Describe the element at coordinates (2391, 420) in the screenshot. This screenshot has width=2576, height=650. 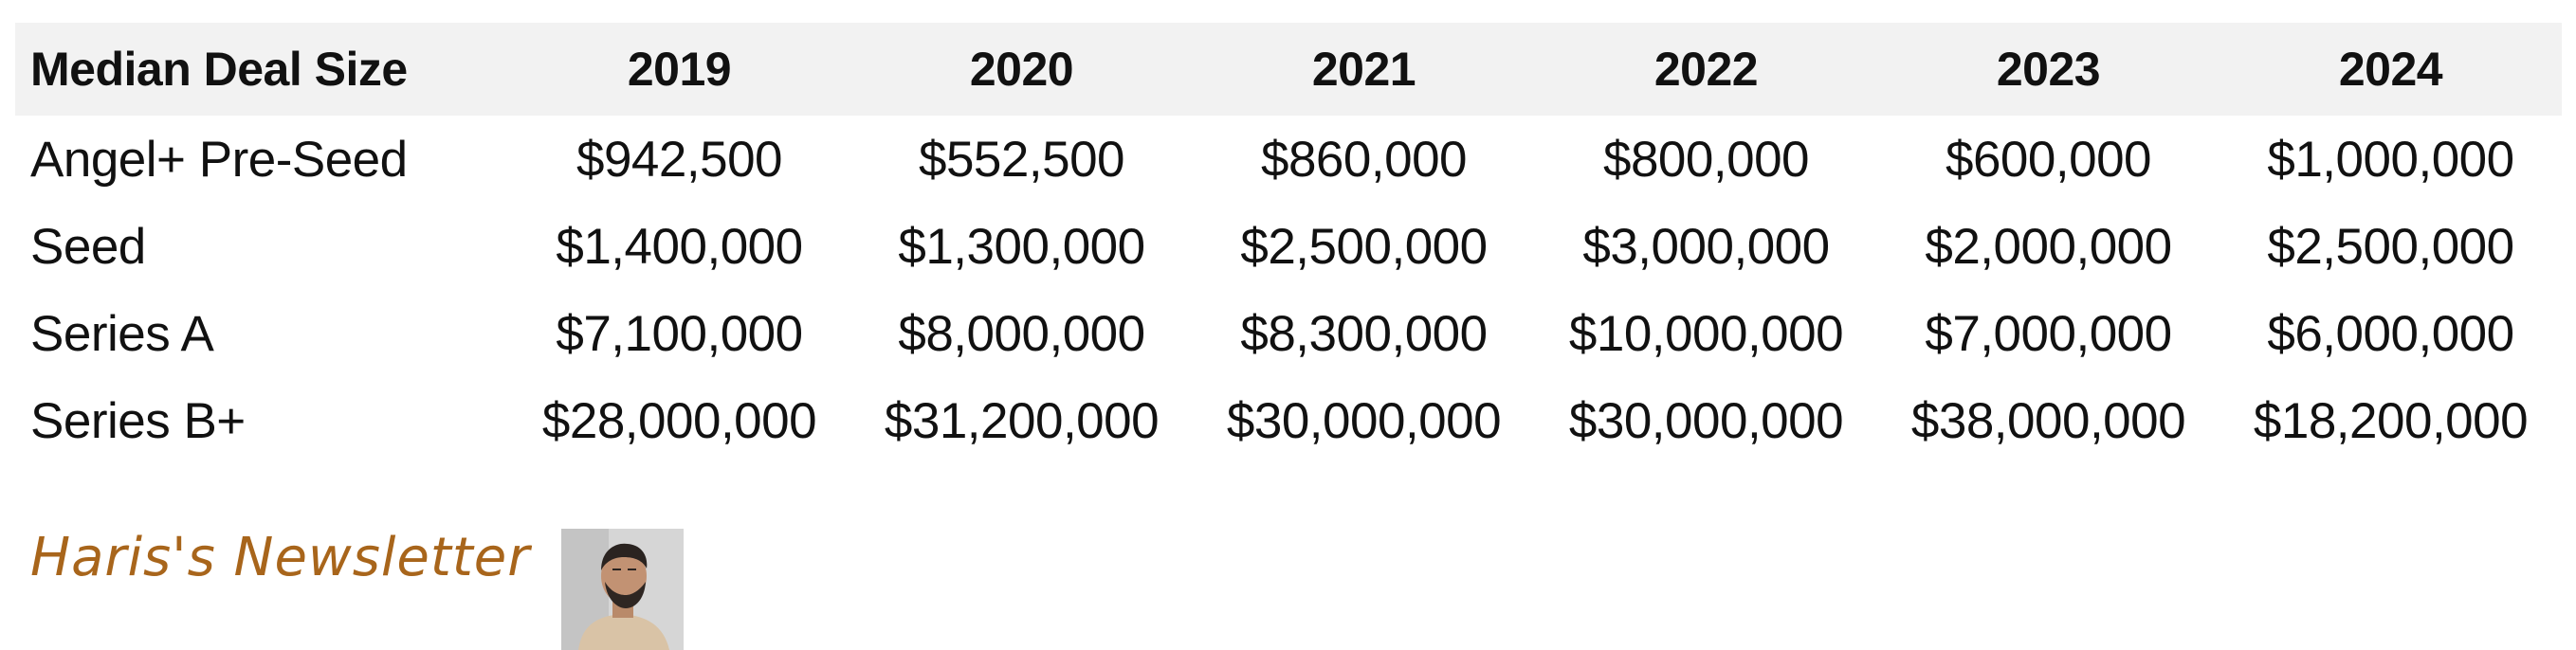
I see `table-cell: $18,200,000` at that location.